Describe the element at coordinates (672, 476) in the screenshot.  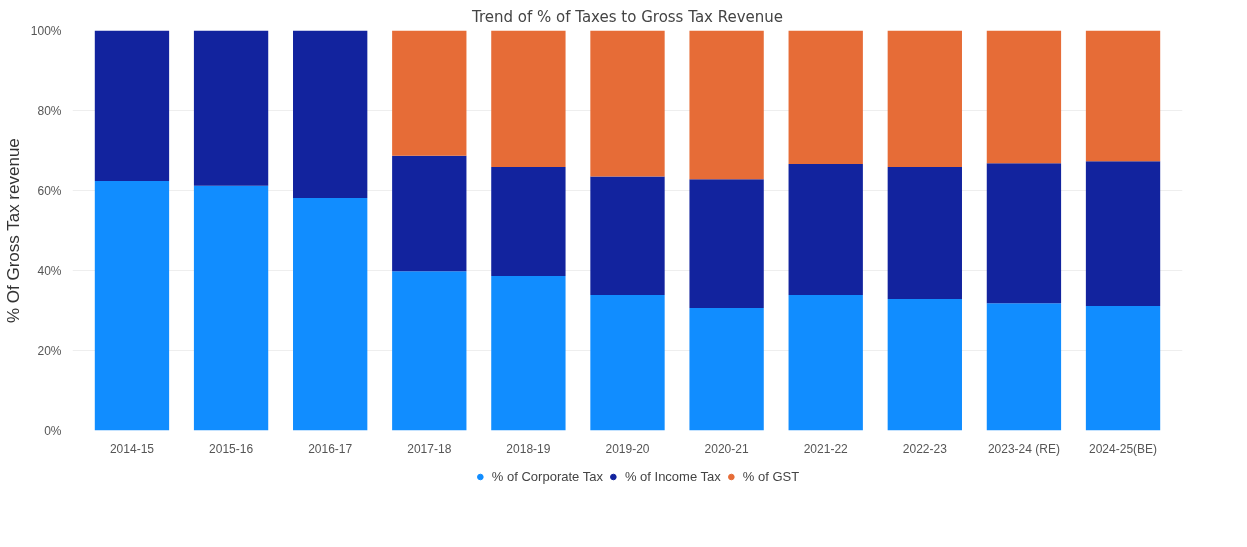
I see `legend-label: % of Income Tax` at that location.